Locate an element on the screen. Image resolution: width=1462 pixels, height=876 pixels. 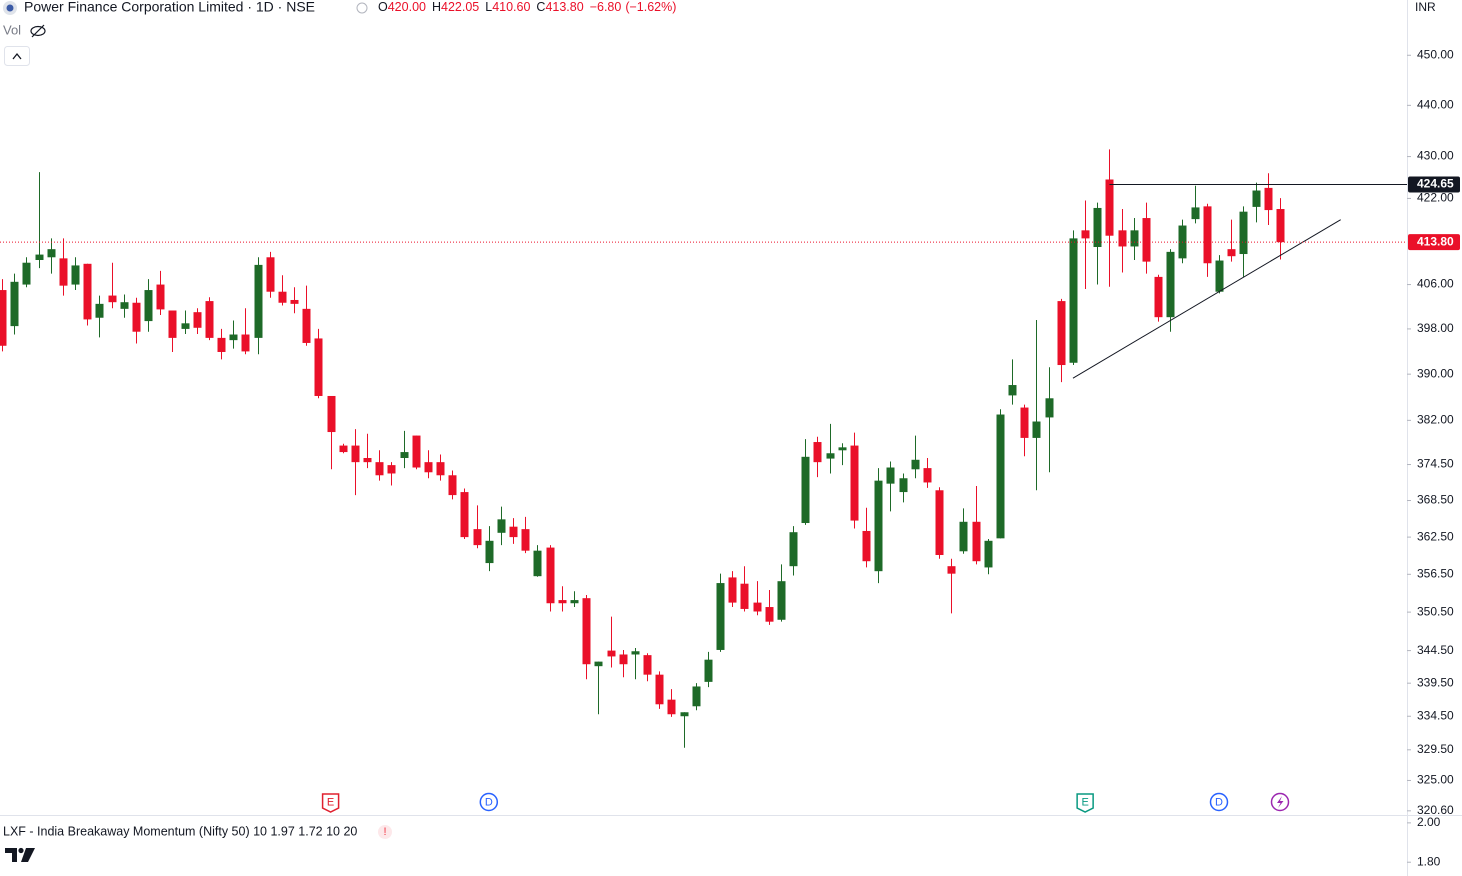
lightning-event is located at coordinates (1280, 802).